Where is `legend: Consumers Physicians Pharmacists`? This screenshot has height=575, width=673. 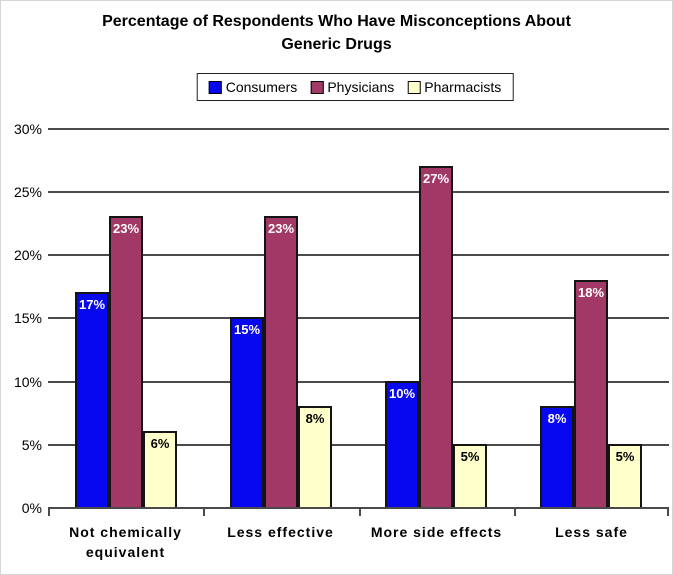 legend: Consumers Physicians Pharmacists is located at coordinates (355, 87).